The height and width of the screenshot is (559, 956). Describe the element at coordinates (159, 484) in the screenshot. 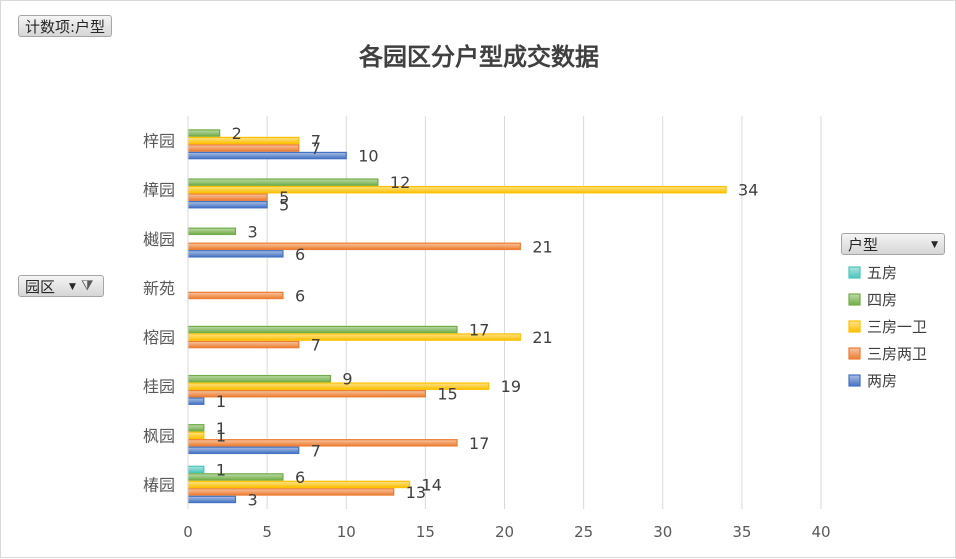

I see `category-label: 椿园` at that location.